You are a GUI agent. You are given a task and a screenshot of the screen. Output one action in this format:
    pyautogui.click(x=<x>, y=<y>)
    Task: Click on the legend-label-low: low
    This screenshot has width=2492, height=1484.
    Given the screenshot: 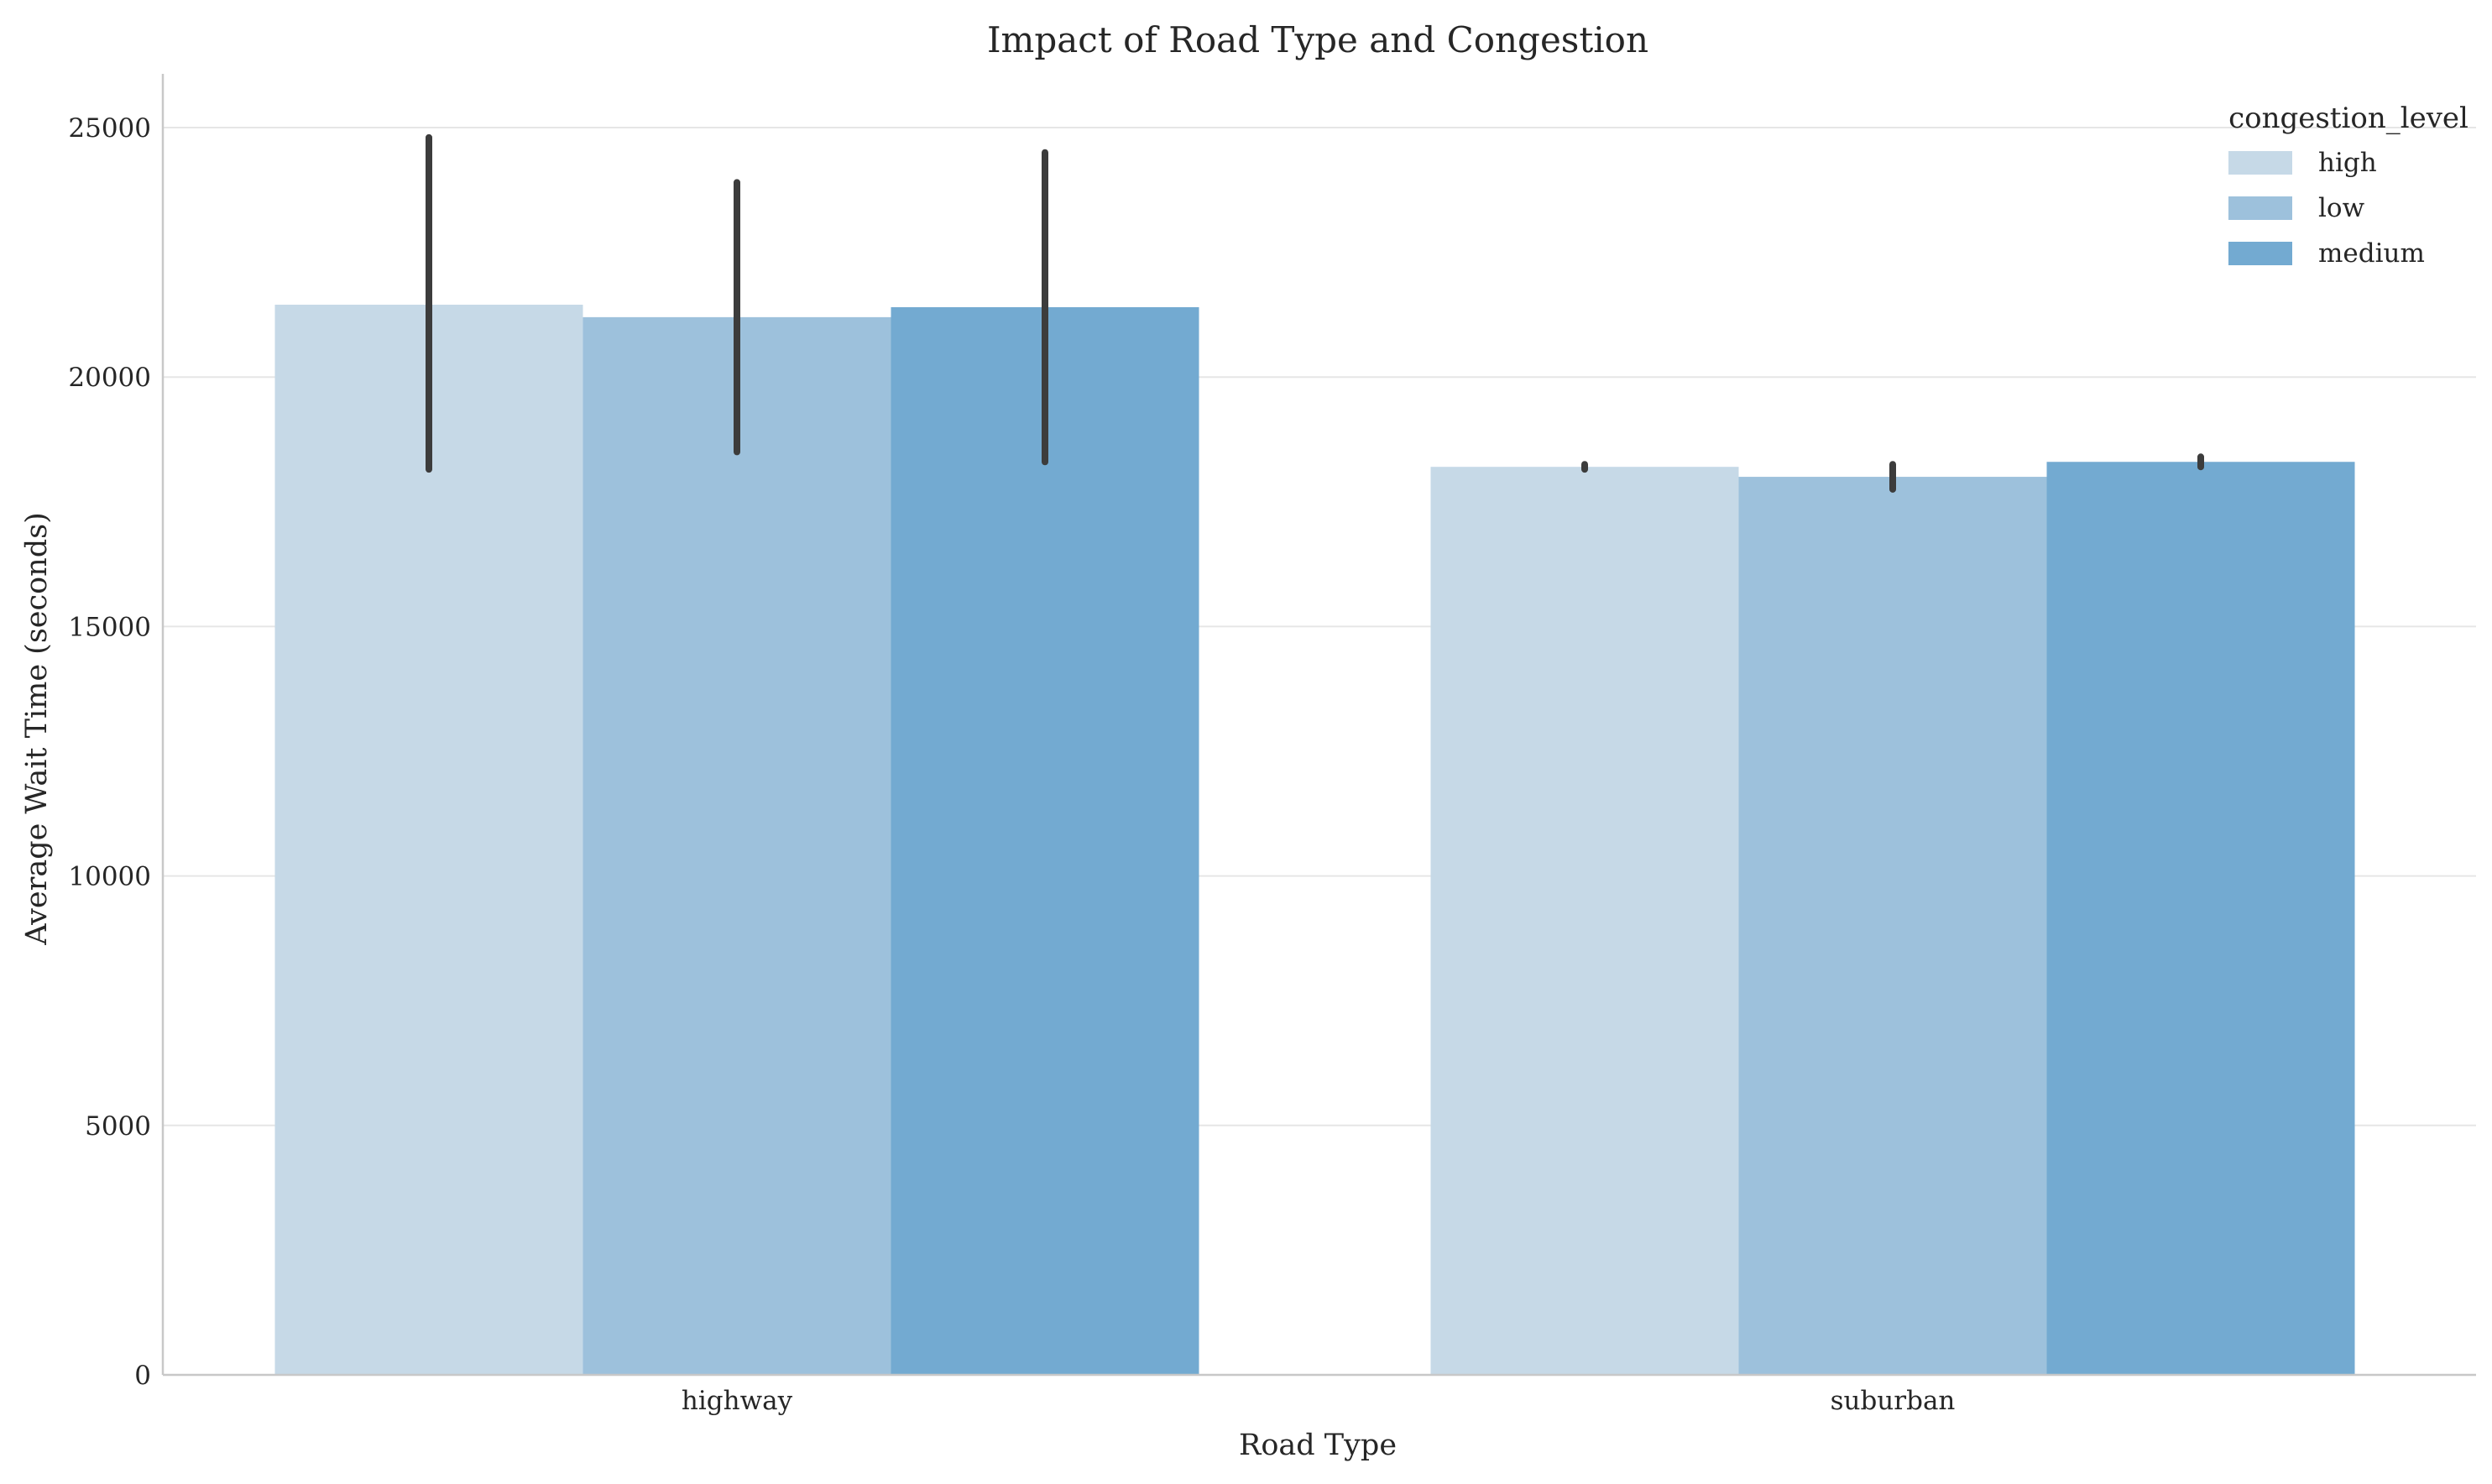 What is the action you would take?
    pyautogui.click(x=2341, y=208)
    